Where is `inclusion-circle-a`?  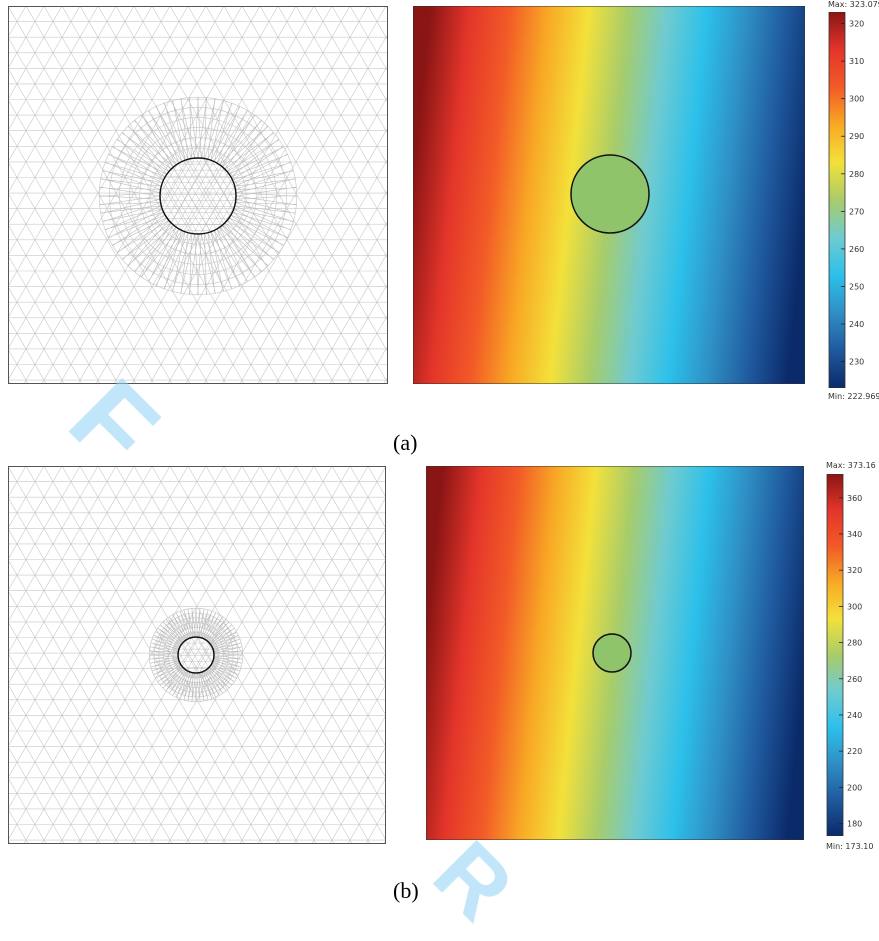
inclusion-circle-a is located at coordinates (610, 194).